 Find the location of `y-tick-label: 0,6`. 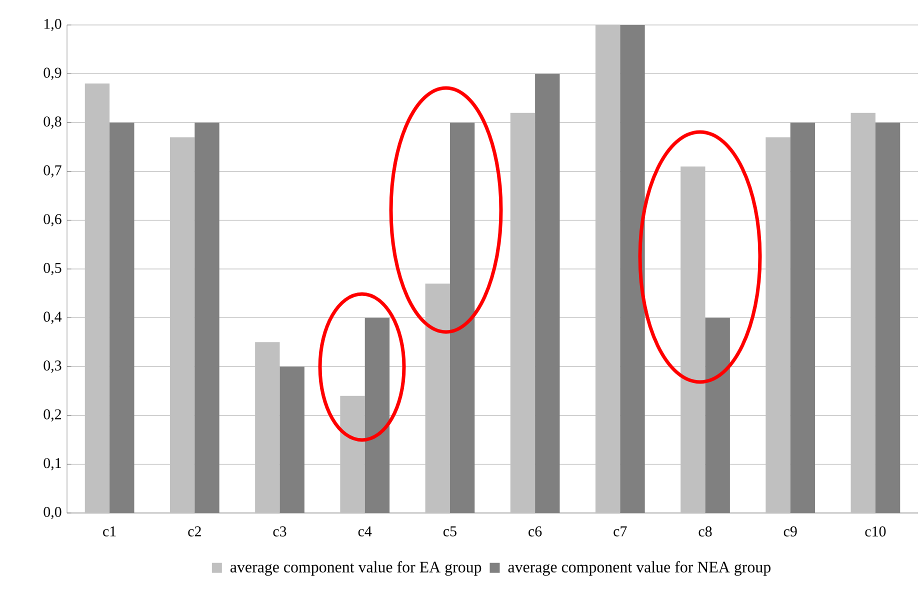

y-tick-label: 0,6 is located at coordinates (53, 220).